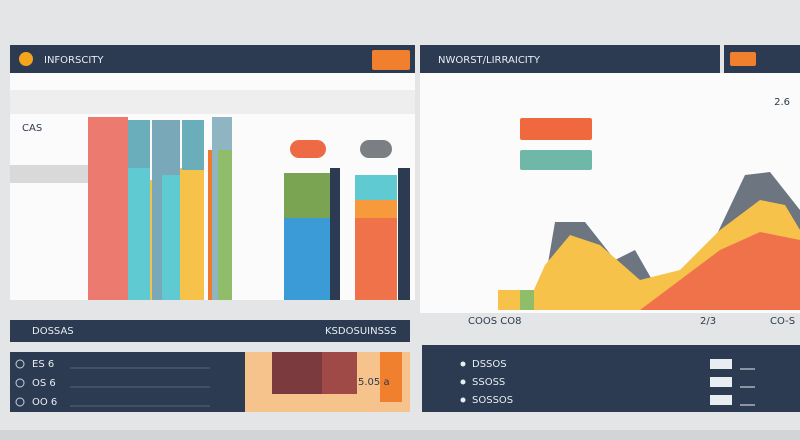 The width and height of the screenshot is (800, 440). What do you see at coordinates (607, 382) in the screenshot?
I see `list-rows: DSSOS SSOSS SOSSOS` at bounding box center [607, 382].